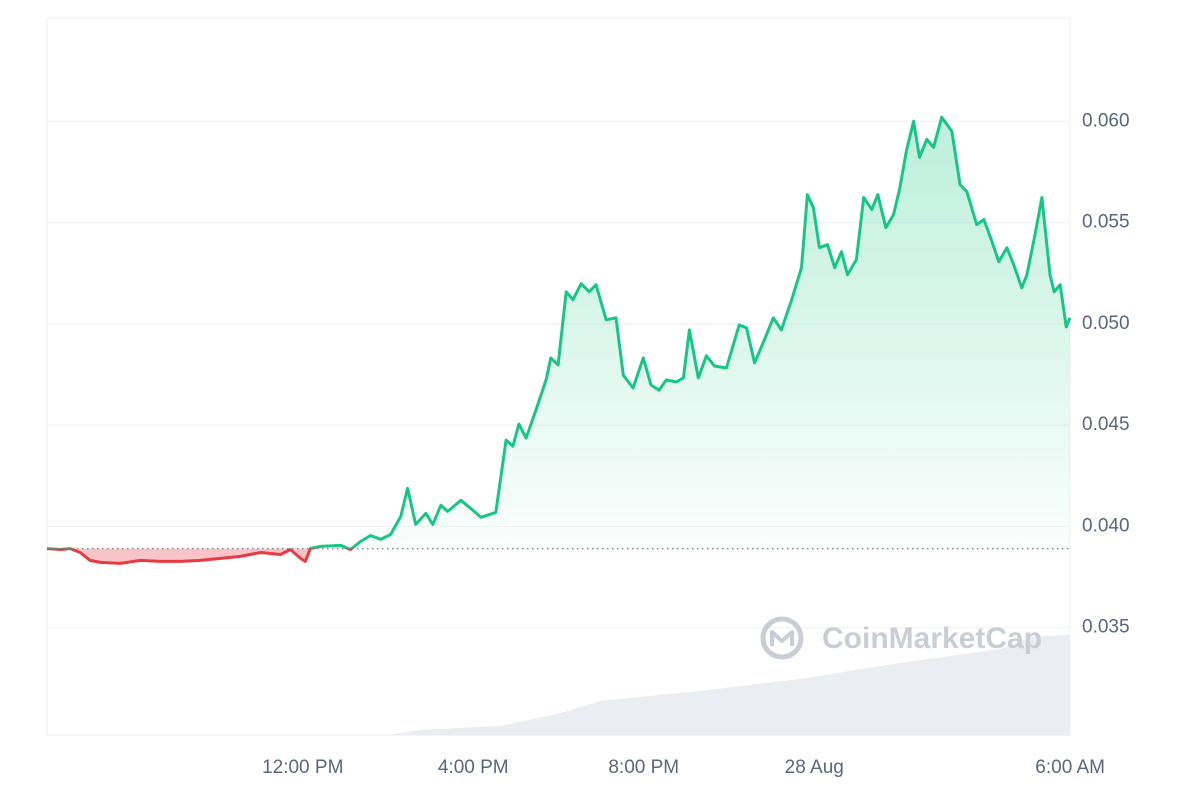 Image resolution: width=1200 pixels, height=800 pixels. I want to click on x-tick-label: 8:00 PM, so click(643, 767).